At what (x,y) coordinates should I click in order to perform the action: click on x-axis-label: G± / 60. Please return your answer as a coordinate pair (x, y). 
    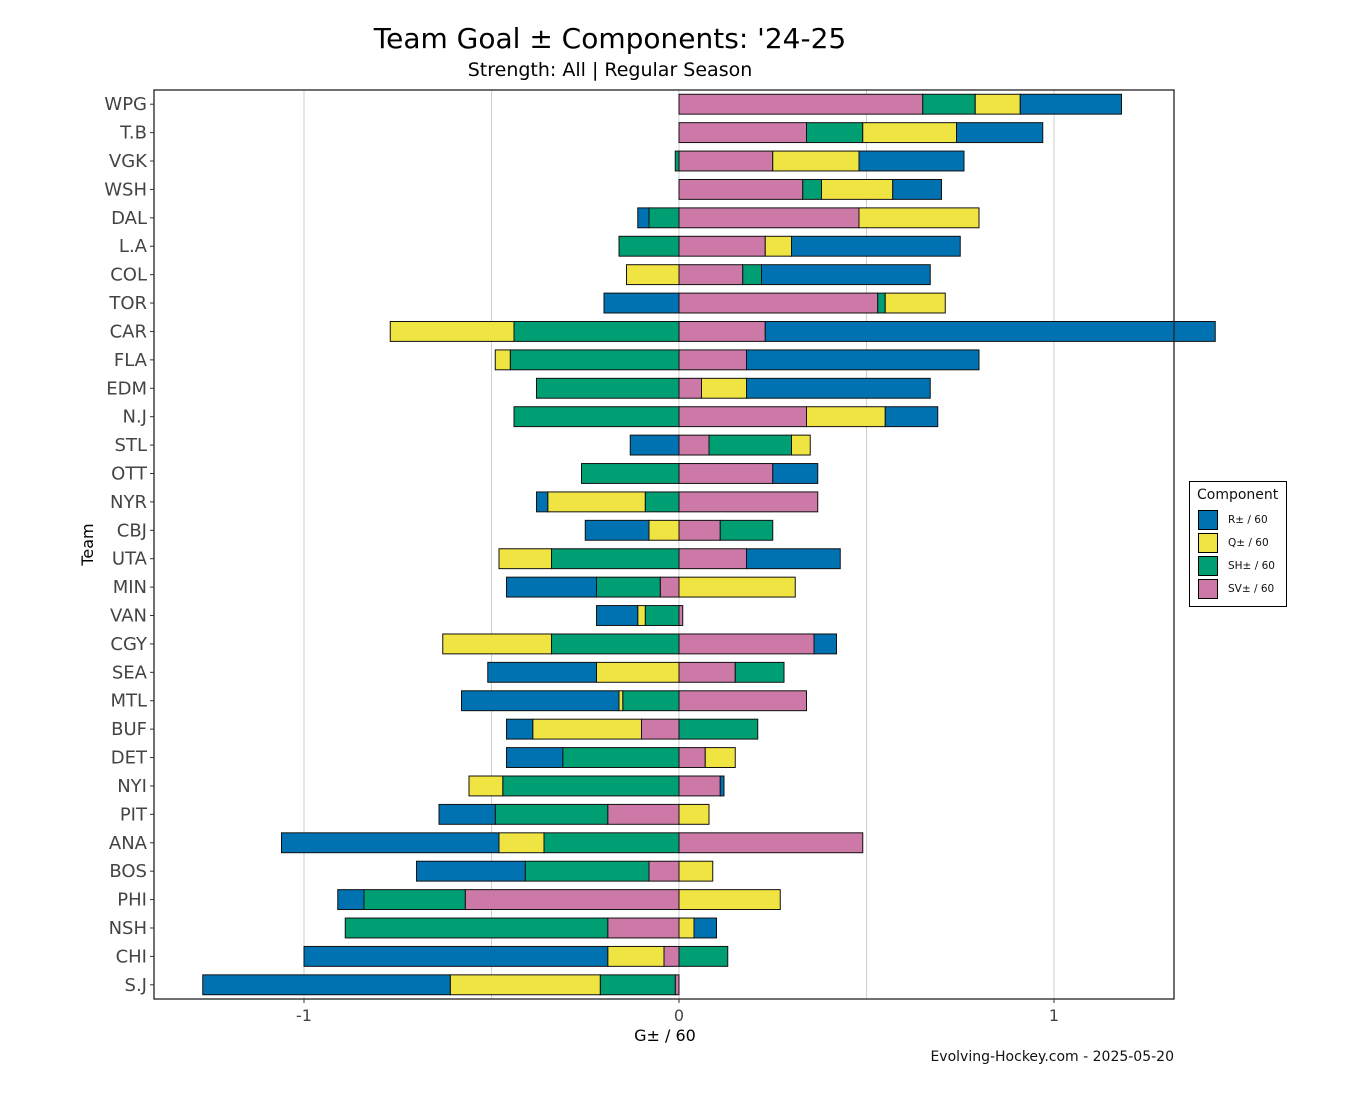
    Looking at the image, I should click on (665, 1035).